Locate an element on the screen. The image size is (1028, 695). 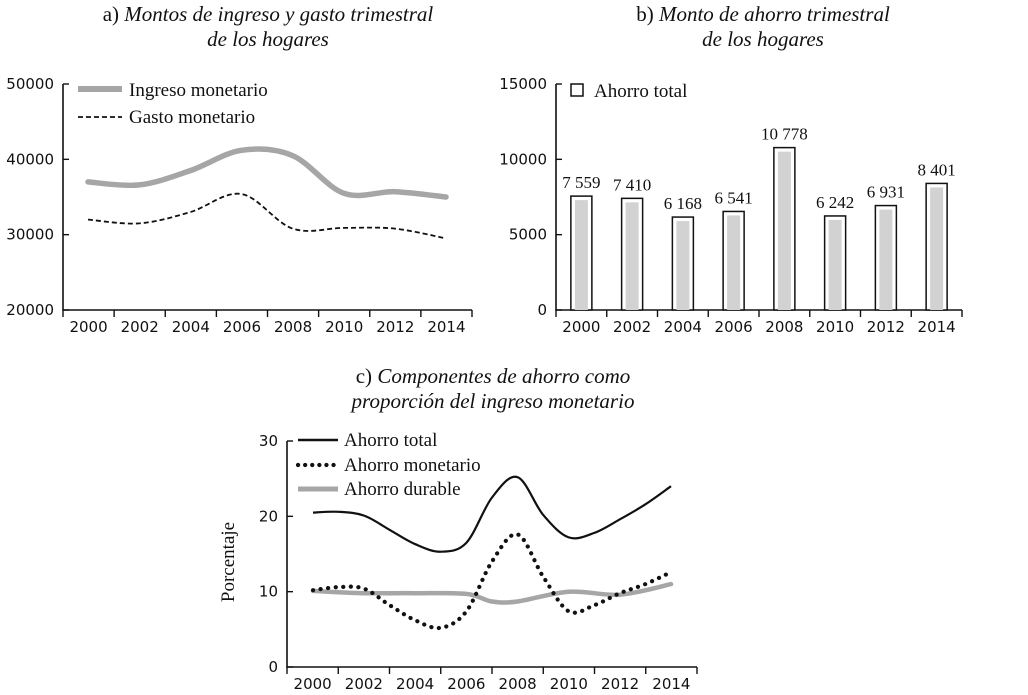
bar-value-label: 10 778 is located at coordinates (784, 134).